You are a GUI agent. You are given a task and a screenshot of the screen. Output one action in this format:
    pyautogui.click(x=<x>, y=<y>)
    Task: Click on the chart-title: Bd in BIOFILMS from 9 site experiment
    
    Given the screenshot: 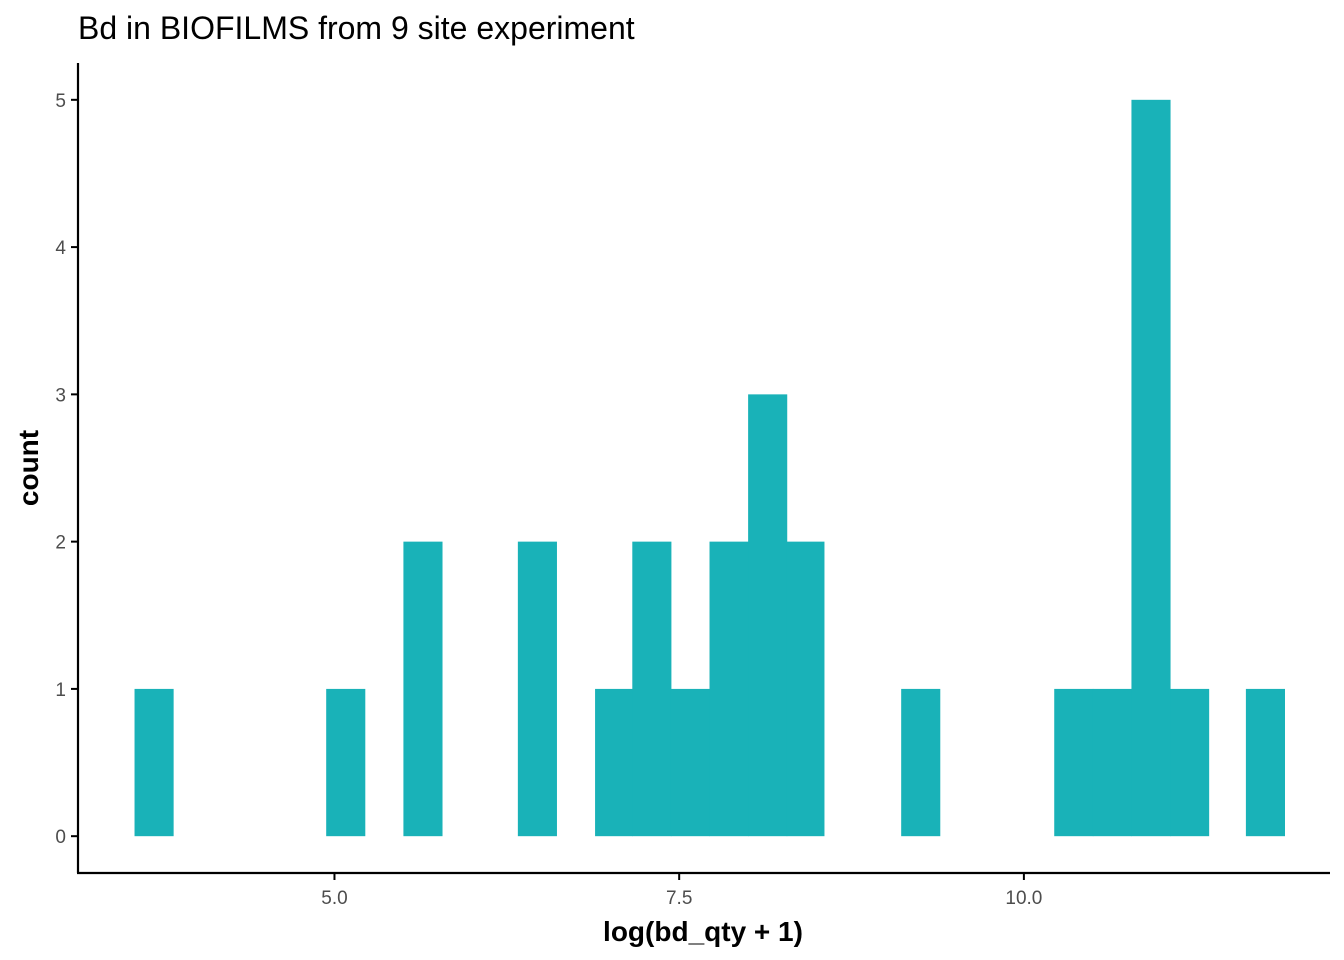 What is the action you would take?
    pyautogui.click(x=356, y=28)
    